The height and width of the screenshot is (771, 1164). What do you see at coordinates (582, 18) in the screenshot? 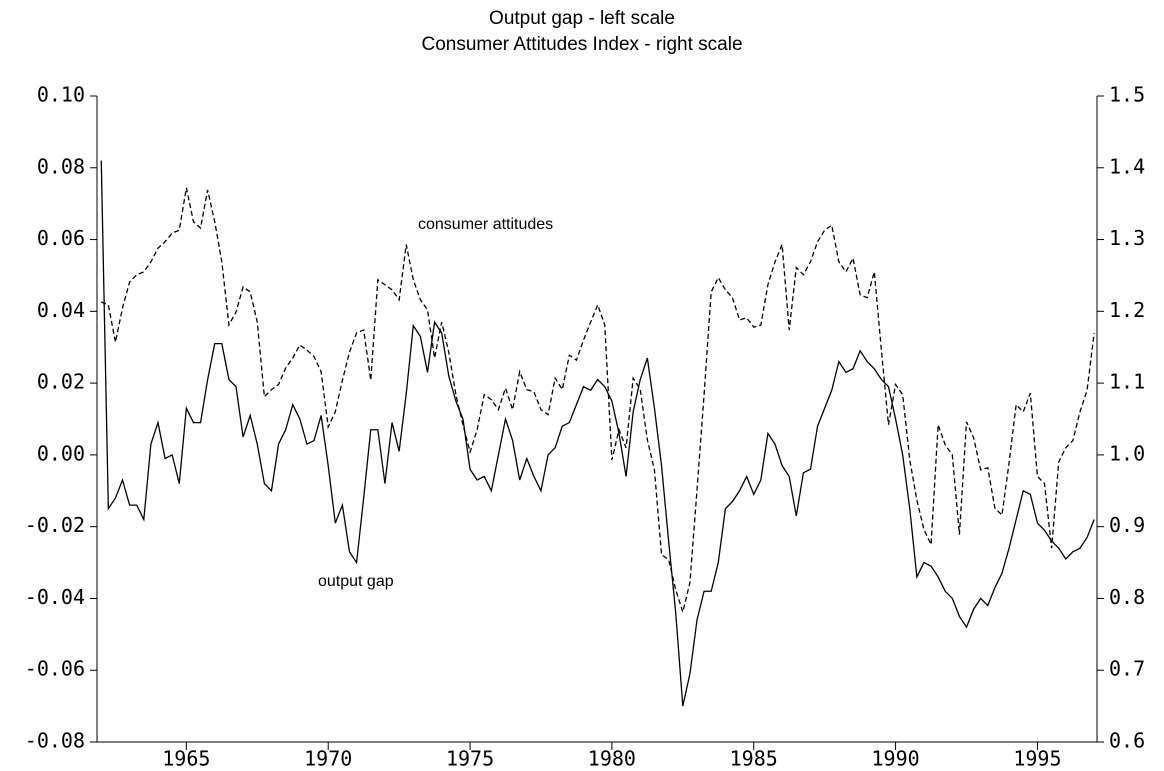
I see `chart-title: Output gap - left scale` at bounding box center [582, 18].